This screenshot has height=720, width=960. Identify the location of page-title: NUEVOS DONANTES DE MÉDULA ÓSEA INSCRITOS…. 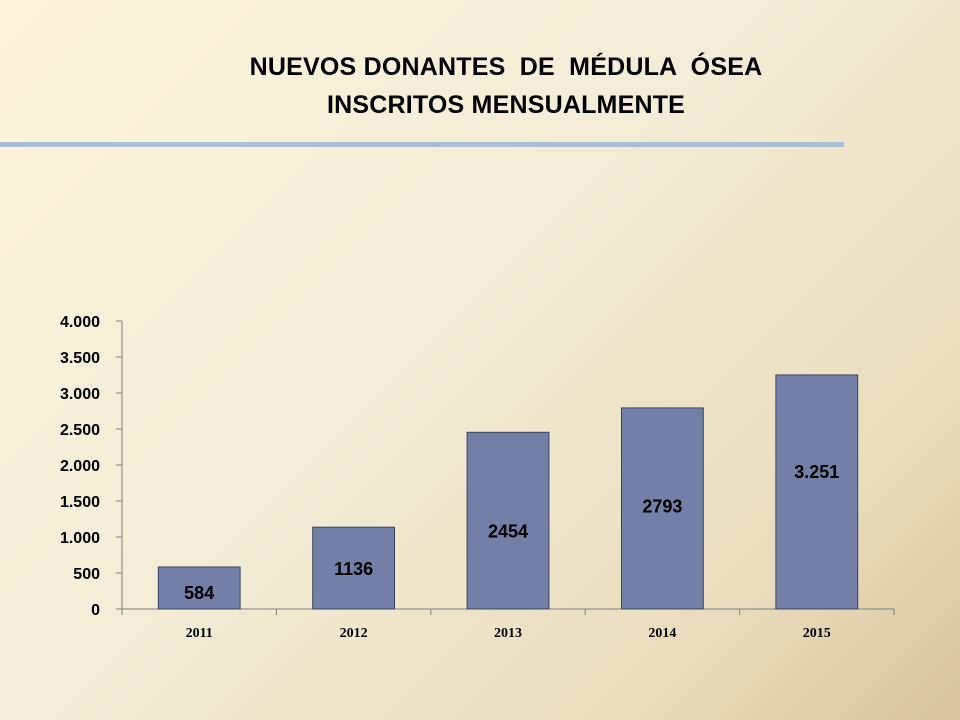
(480, 86).